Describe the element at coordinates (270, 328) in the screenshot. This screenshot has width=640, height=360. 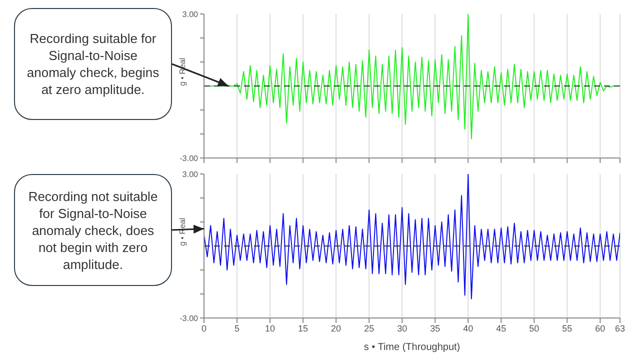
I see `x-tick-label: 10` at that location.